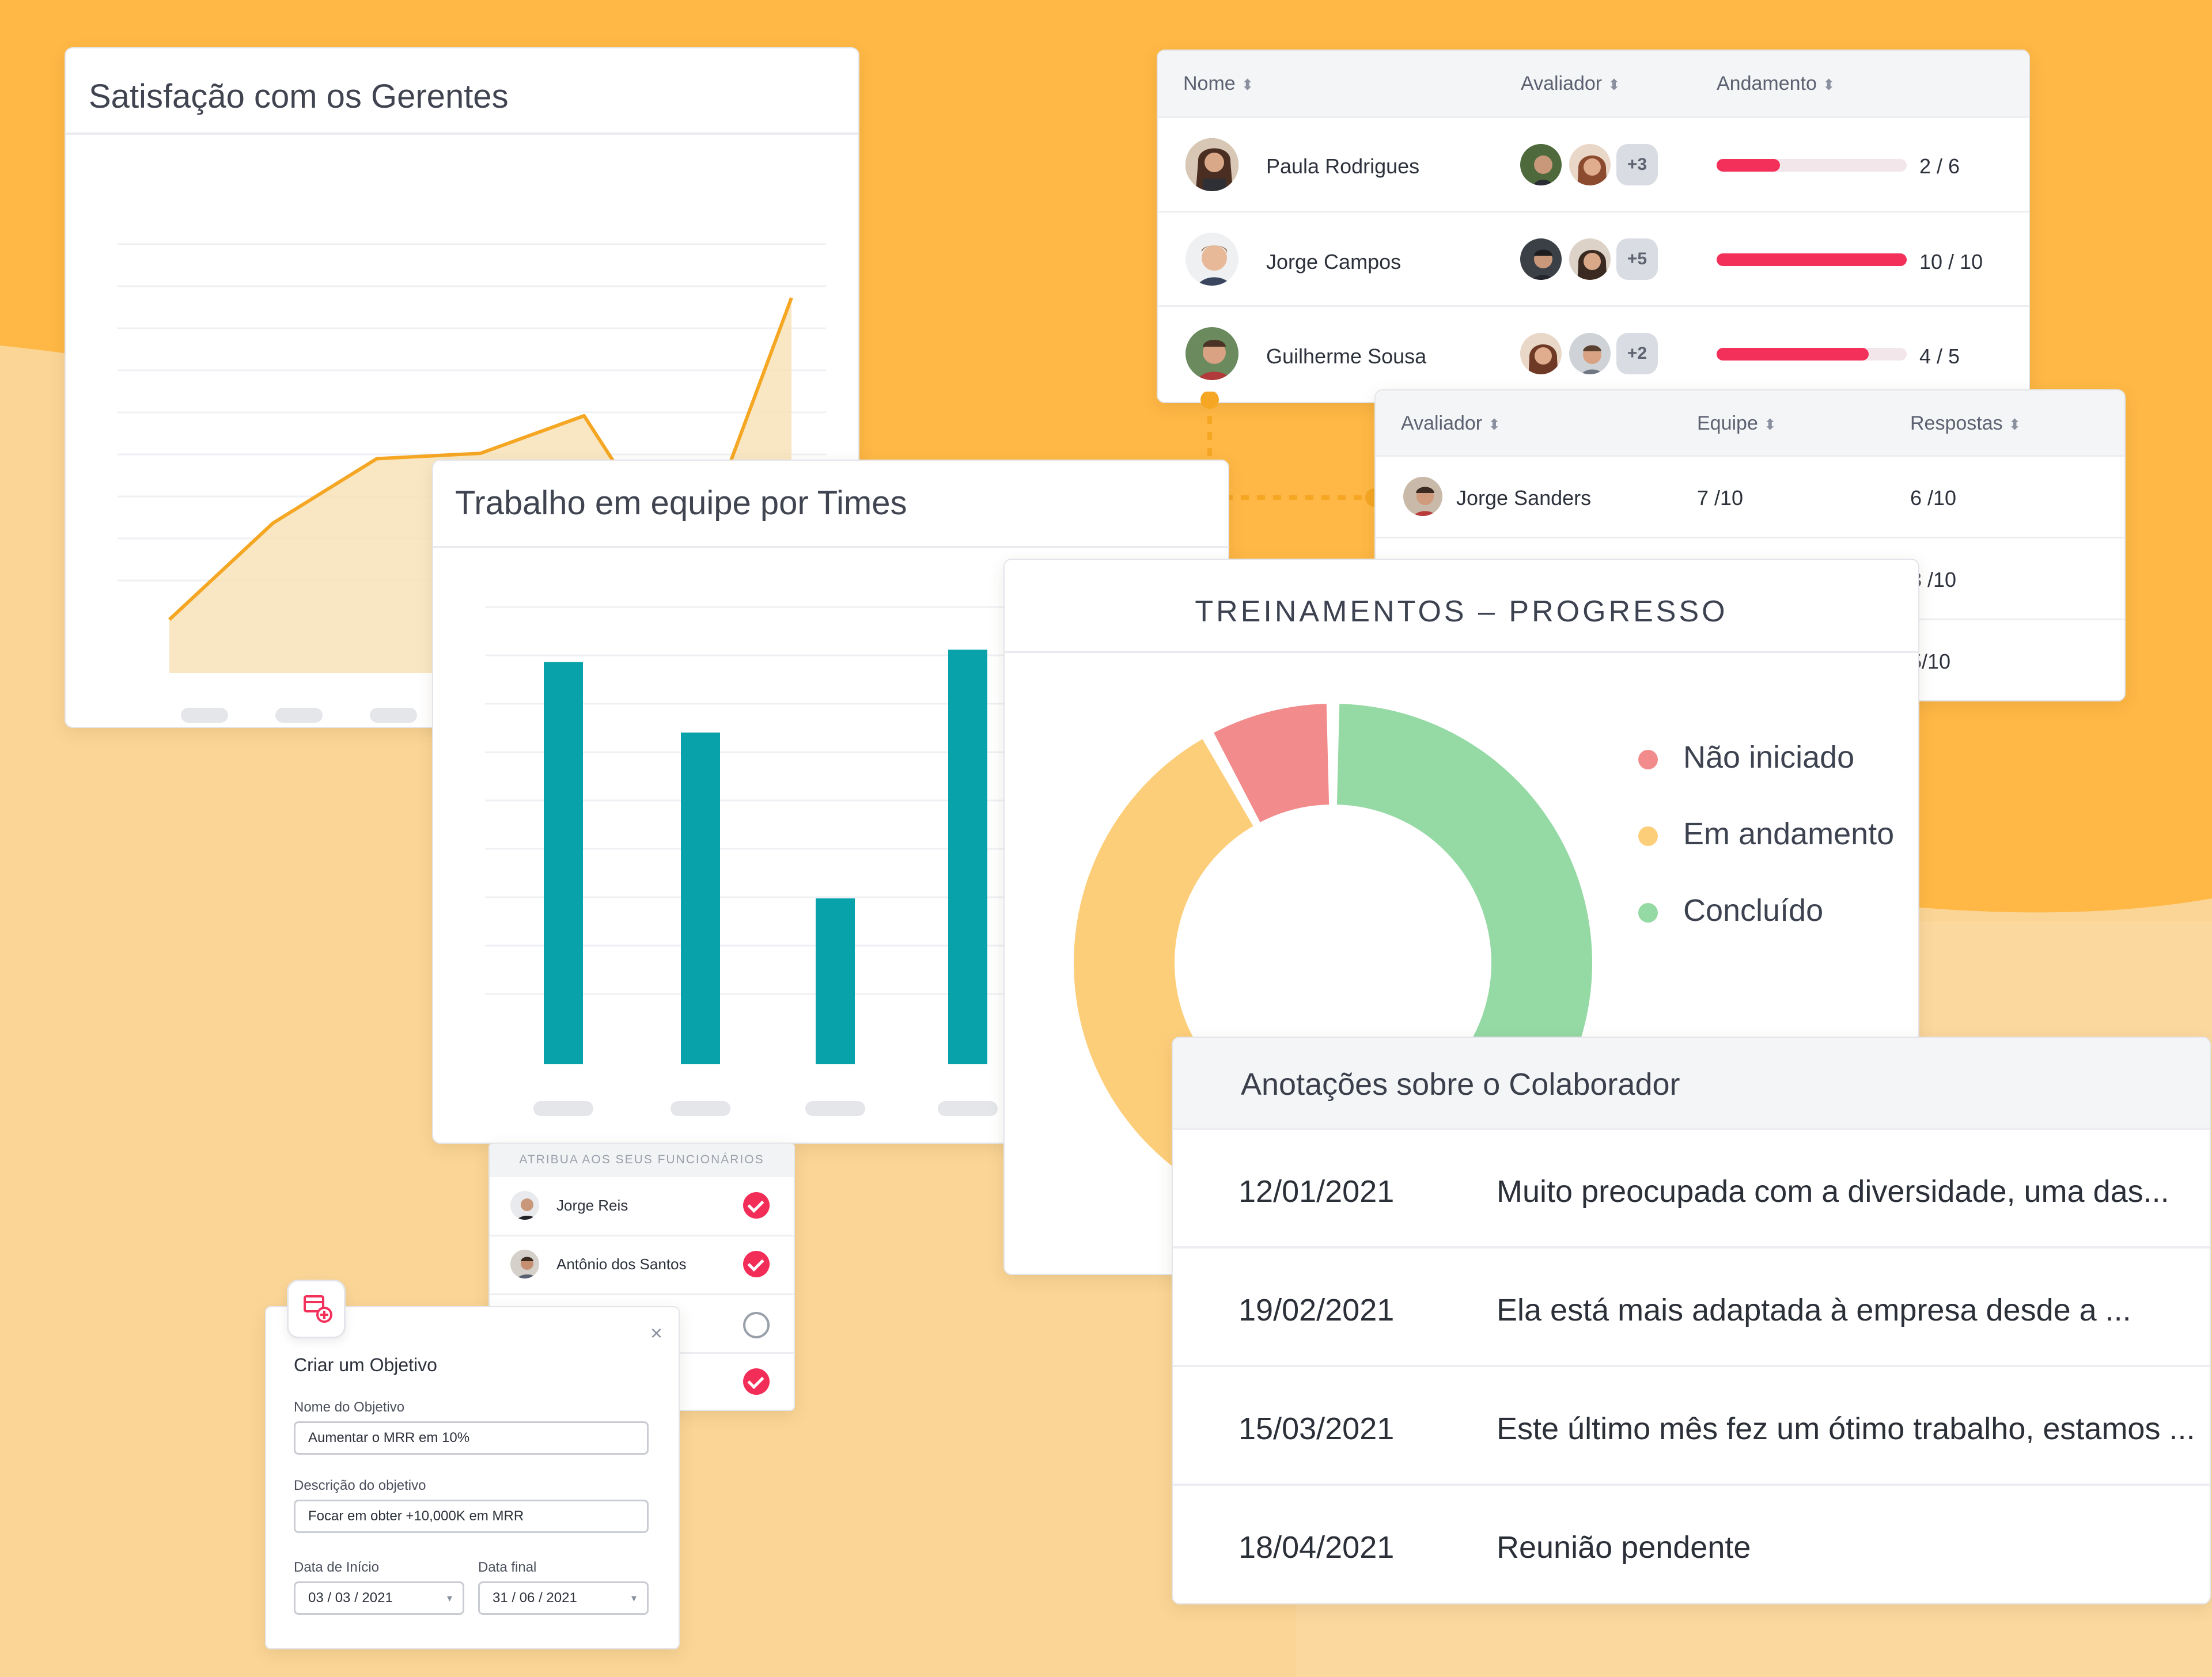 The height and width of the screenshot is (1677, 2212). Describe the element at coordinates (592, 1205) in the screenshot. I see `assign-item-name: Jorge Reis` at that location.